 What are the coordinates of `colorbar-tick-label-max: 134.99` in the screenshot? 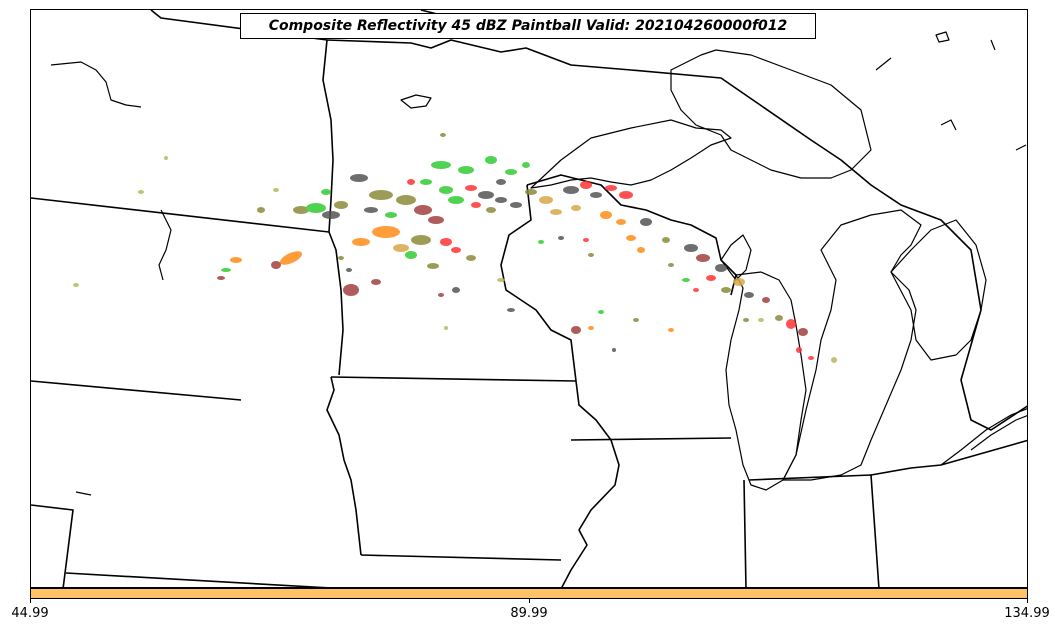 It's located at (1027, 613).